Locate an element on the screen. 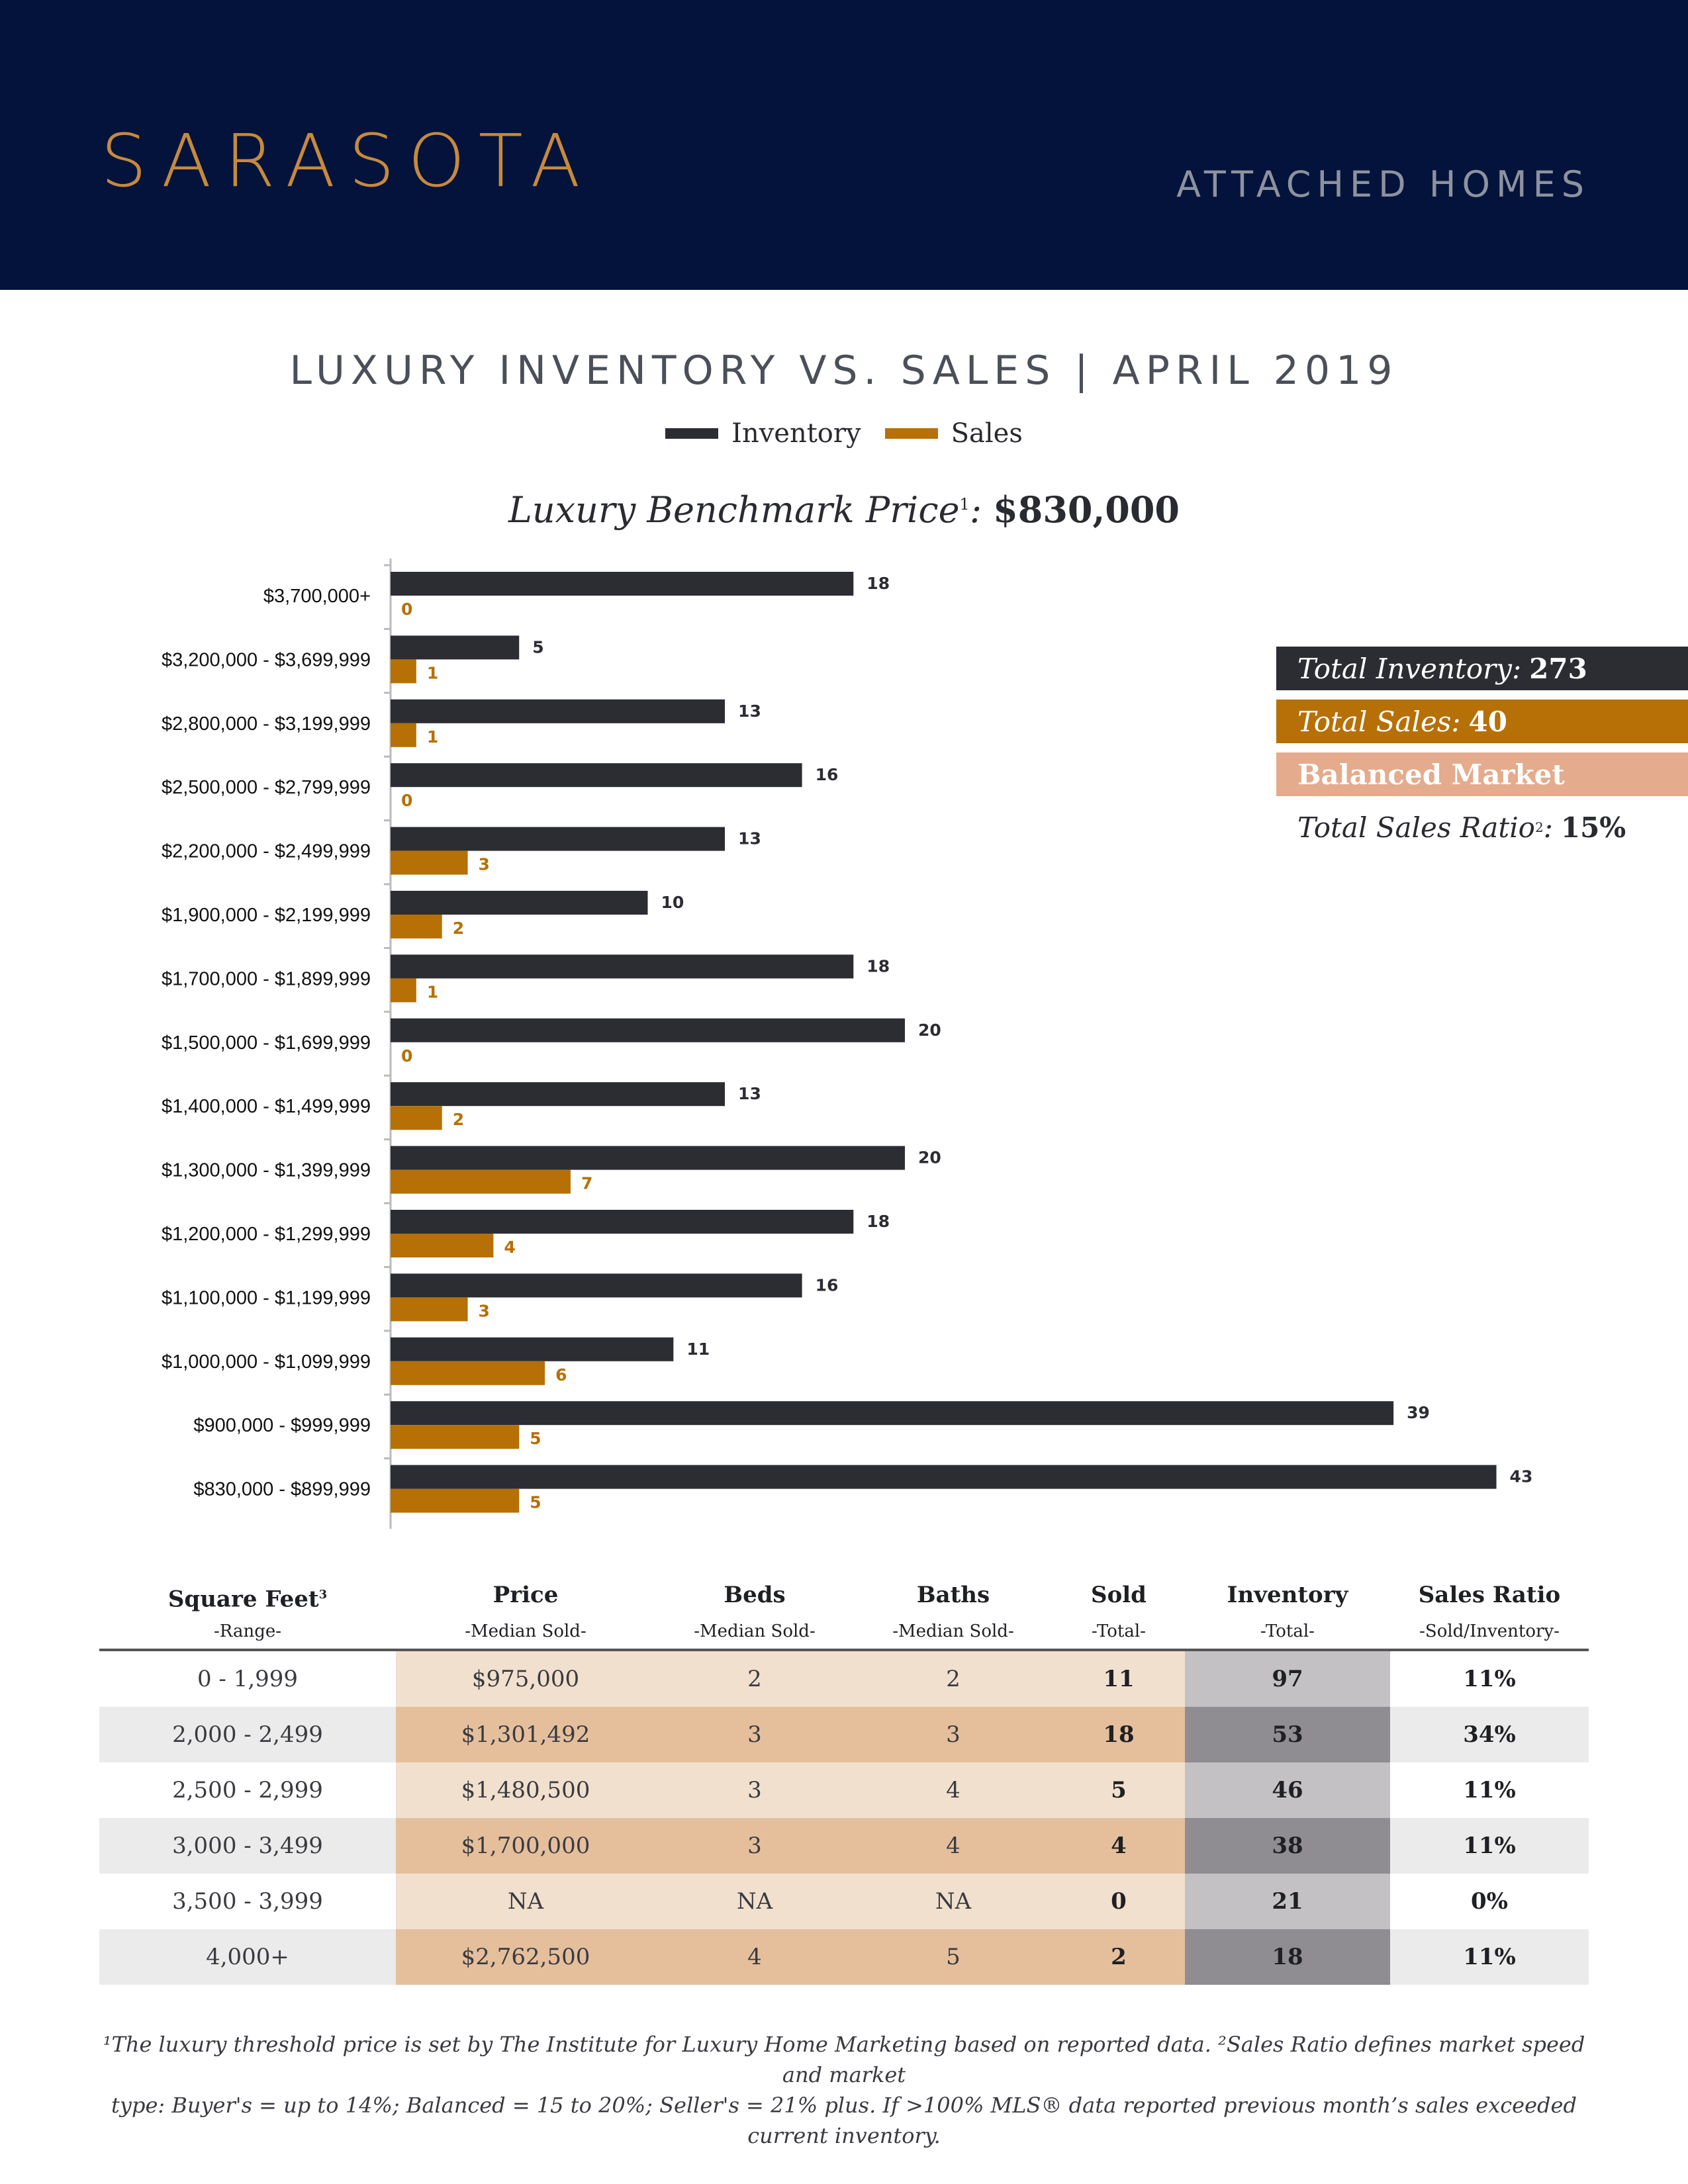 The height and width of the screenshot is (2184, 1688). column-title: Inventory is located at coordinates (1287, 1595).